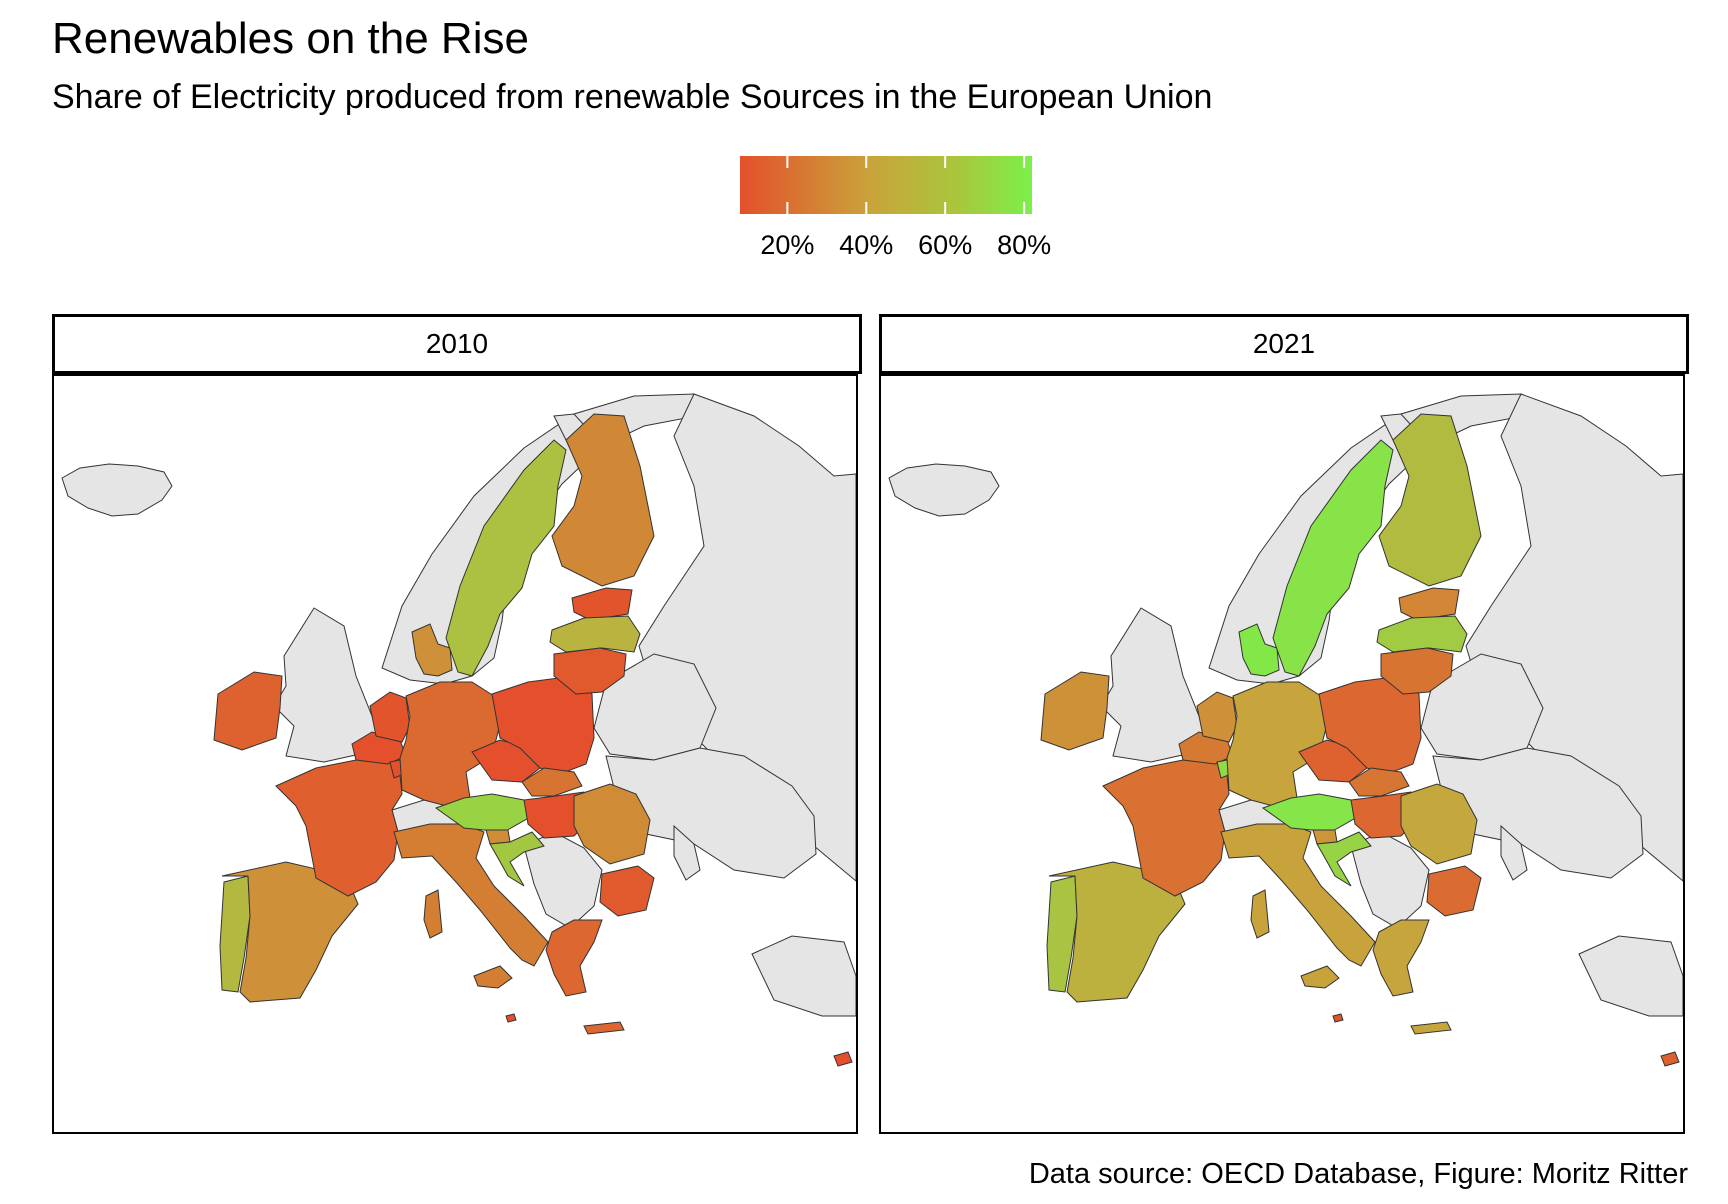 The height and width of the screenshot is (1204, 1728). I want to click on legend-graphic: 20% 40% 60% 80%, so click(895, 208).